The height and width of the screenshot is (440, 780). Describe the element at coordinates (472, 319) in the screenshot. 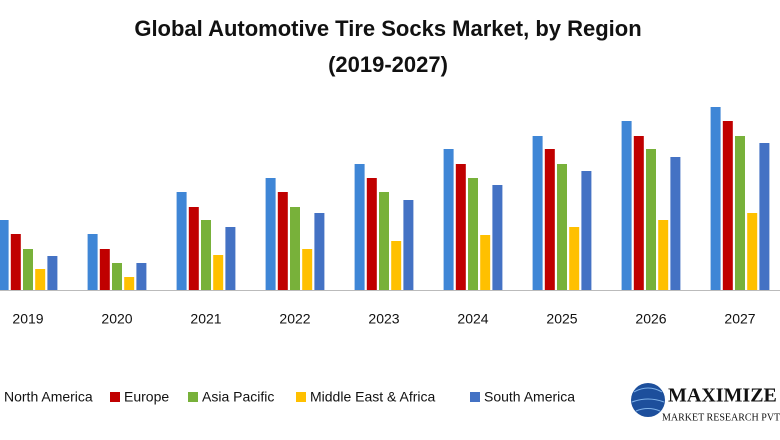

I see `x-tick-label: 2024` at that location.